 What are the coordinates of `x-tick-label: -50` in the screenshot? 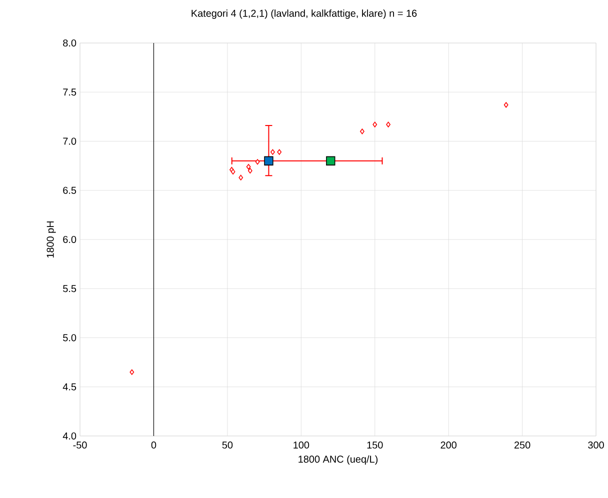 It's located at (80, 445).